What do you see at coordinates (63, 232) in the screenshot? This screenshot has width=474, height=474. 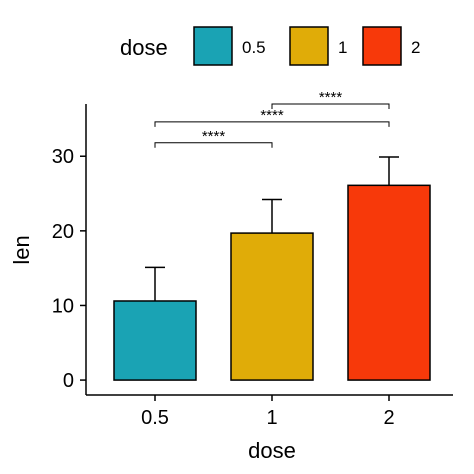 I see `y-tick-label: 20` at bounding box center [63, 232].